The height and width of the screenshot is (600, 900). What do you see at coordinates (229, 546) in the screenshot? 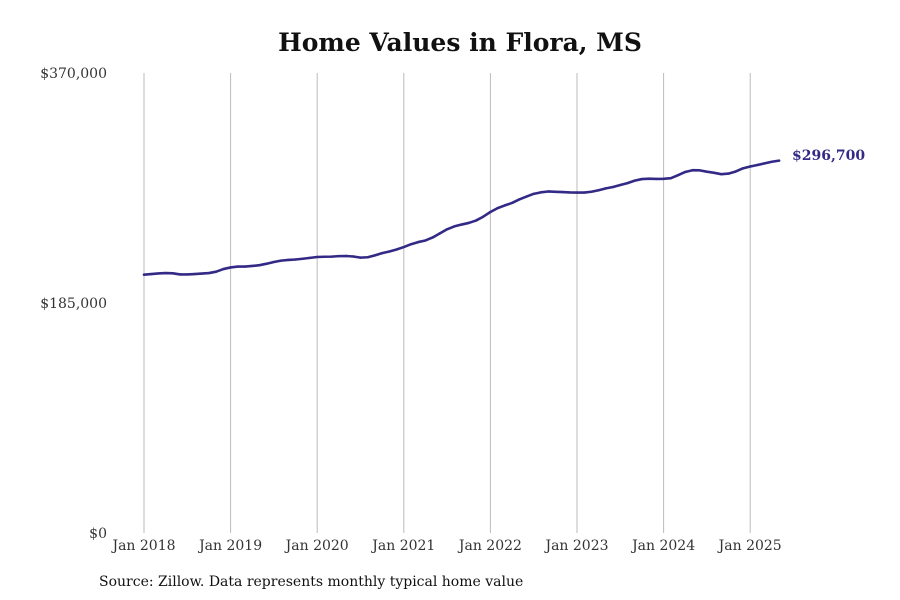
I see `x-tick-label: Jan 2019` at bounding box center [229, 546].